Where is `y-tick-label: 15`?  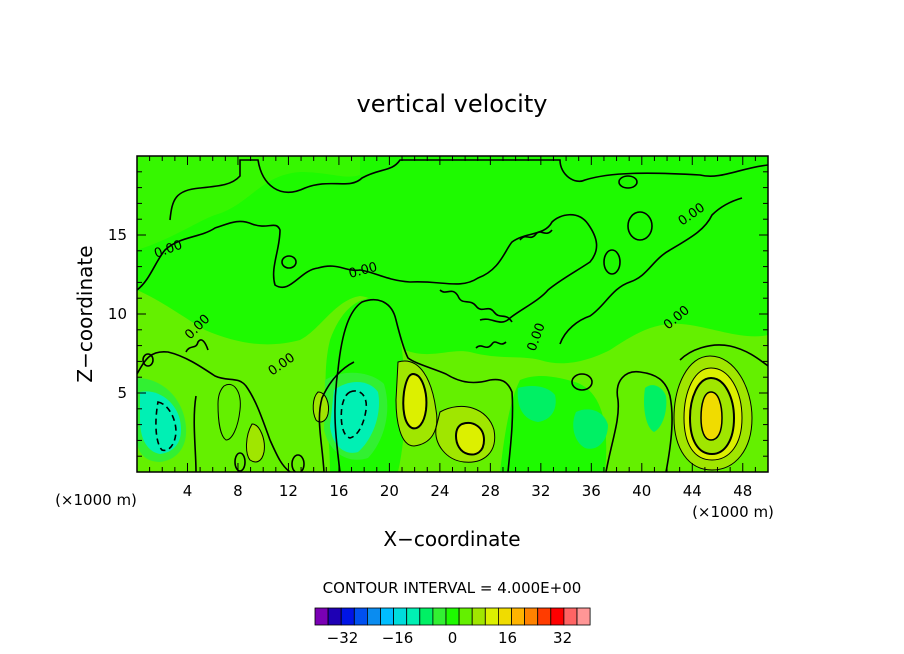 y-tick-label: 15 is located at coordinates (117, 235).